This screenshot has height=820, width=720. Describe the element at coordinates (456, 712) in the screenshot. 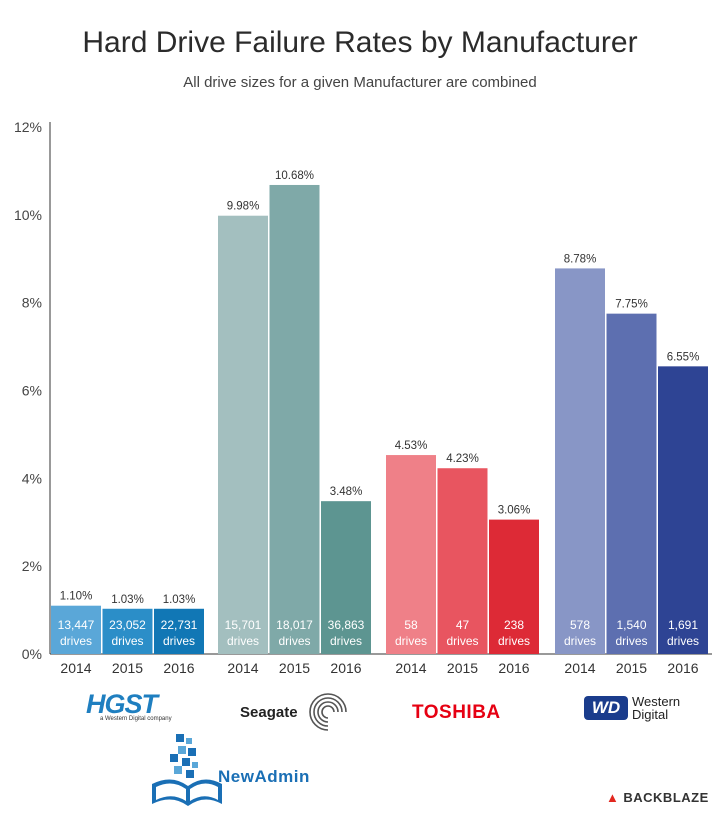

I see `toshiba-logo: TOSHIBA` at that location.